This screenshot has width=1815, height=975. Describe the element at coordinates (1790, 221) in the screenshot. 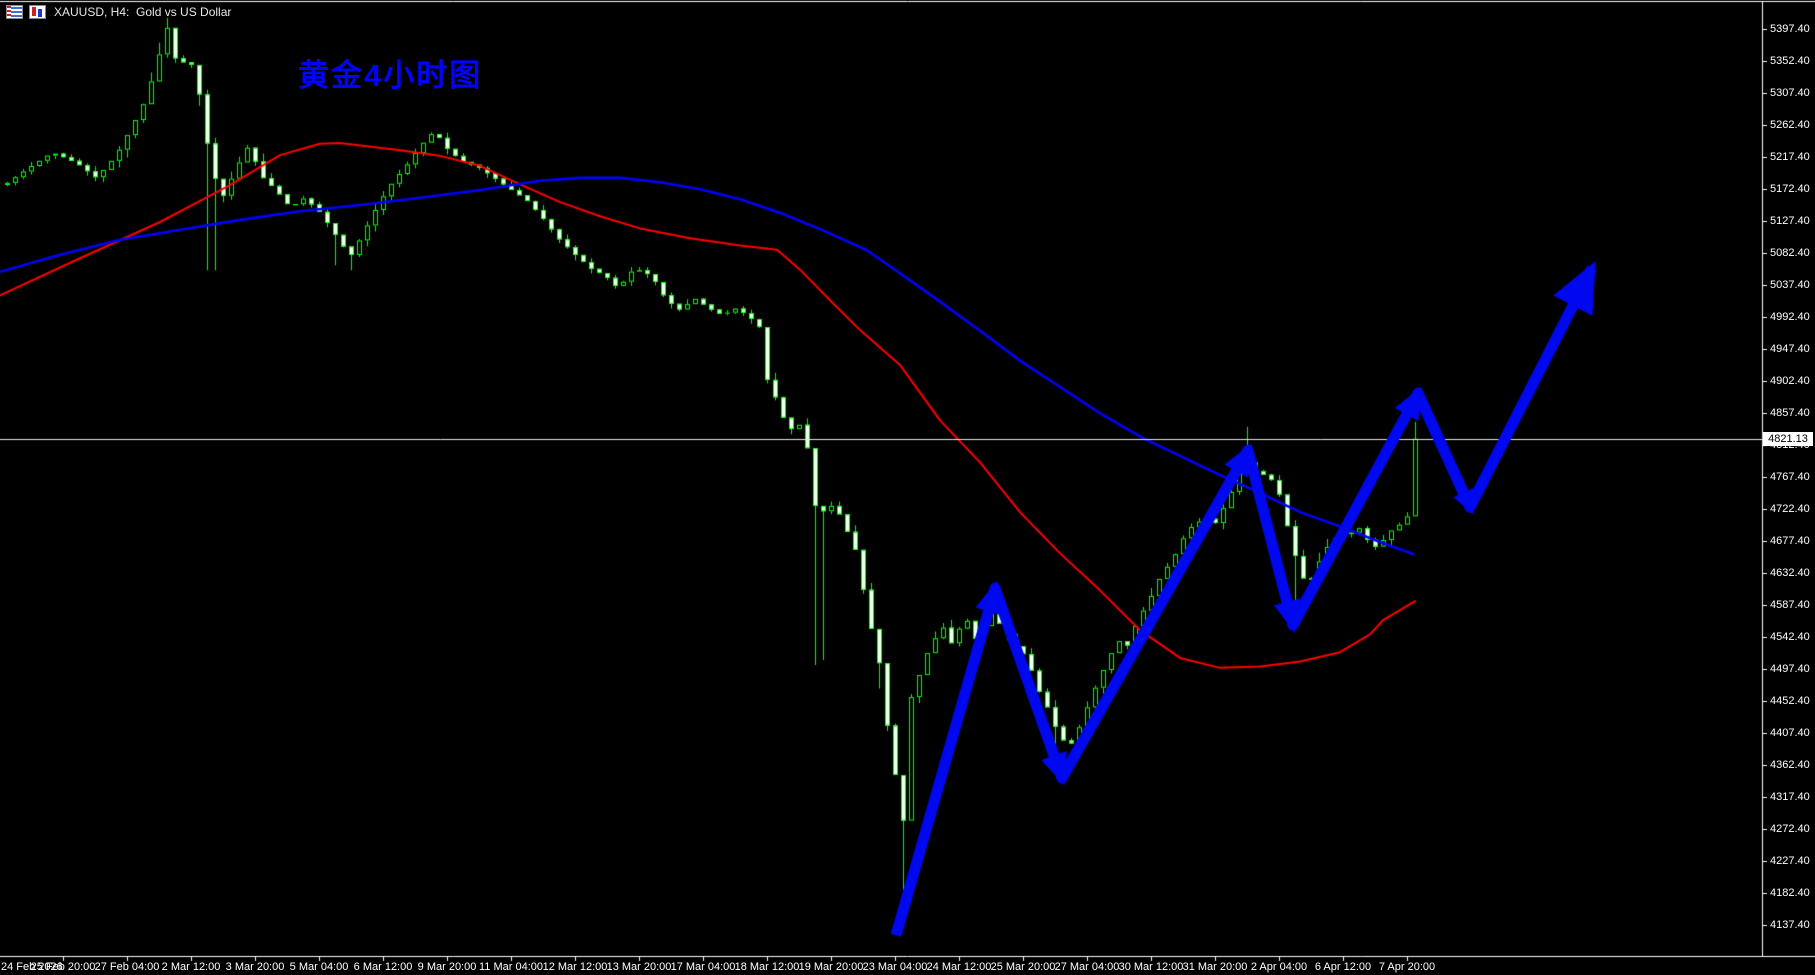

I see `price-axis-label: 5127.40` at that location.